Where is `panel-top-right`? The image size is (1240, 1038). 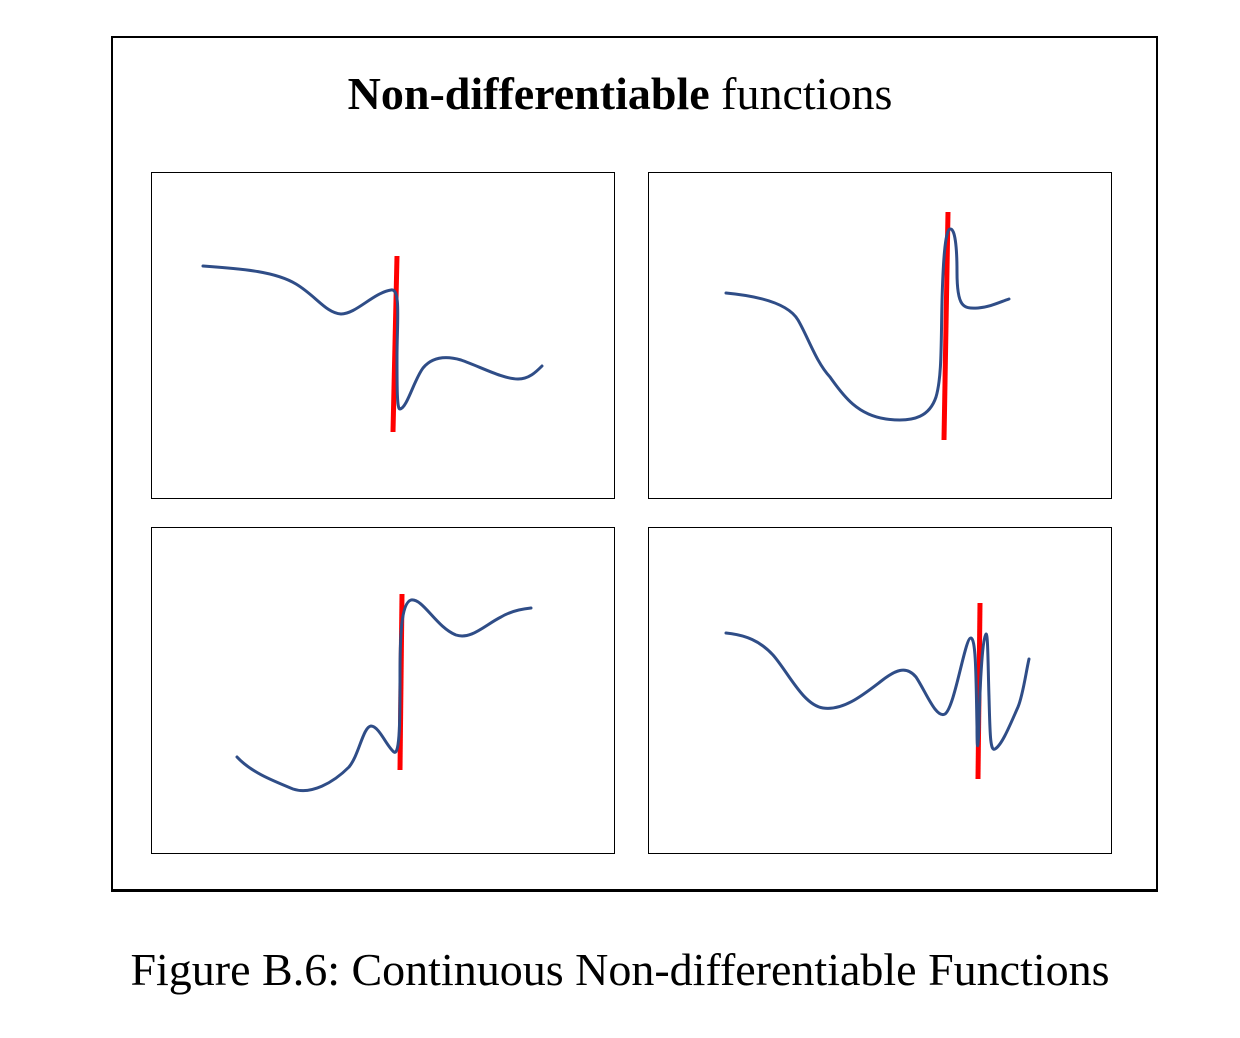
panel-top-right is located at coordinates (880, 335).